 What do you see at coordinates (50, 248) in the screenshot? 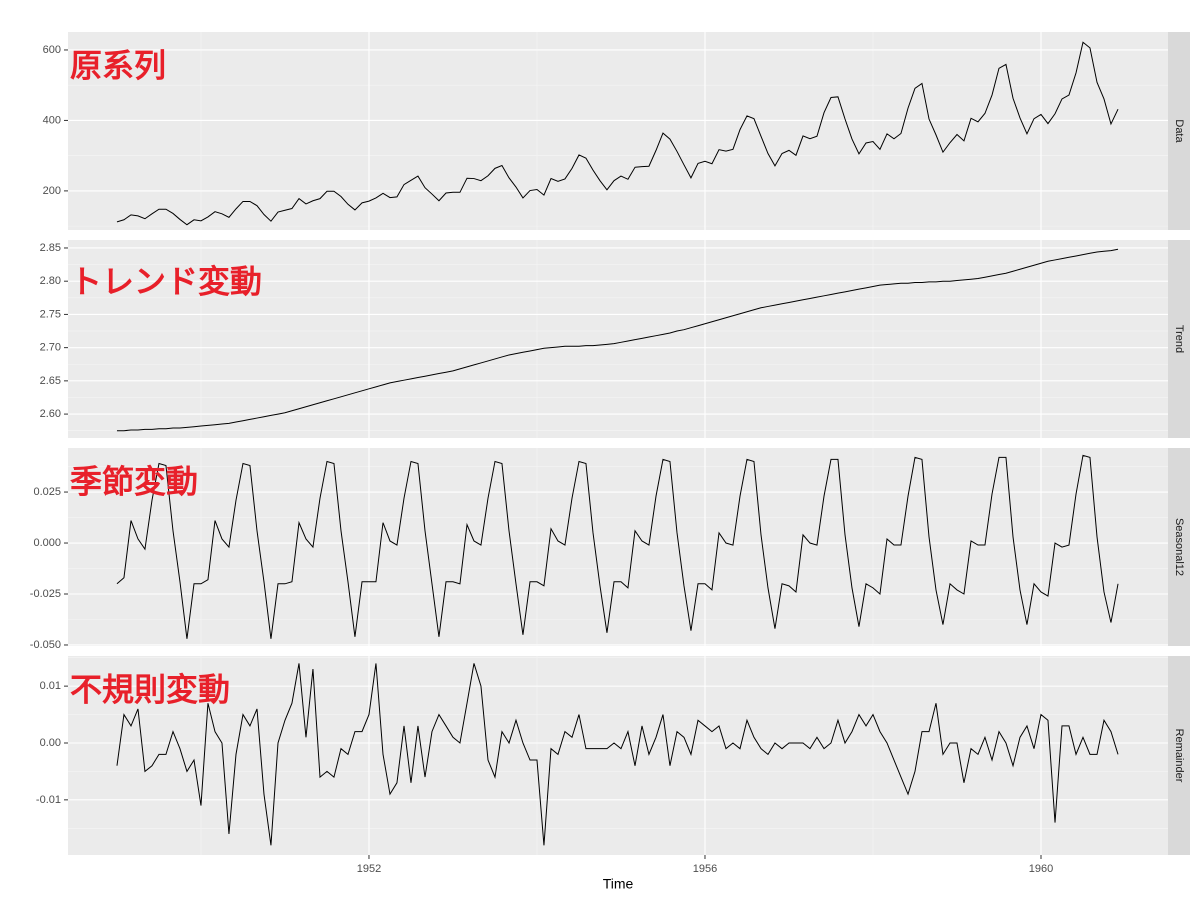
I see `y-tick-label: 2.85` at bounding box center [50, 248].